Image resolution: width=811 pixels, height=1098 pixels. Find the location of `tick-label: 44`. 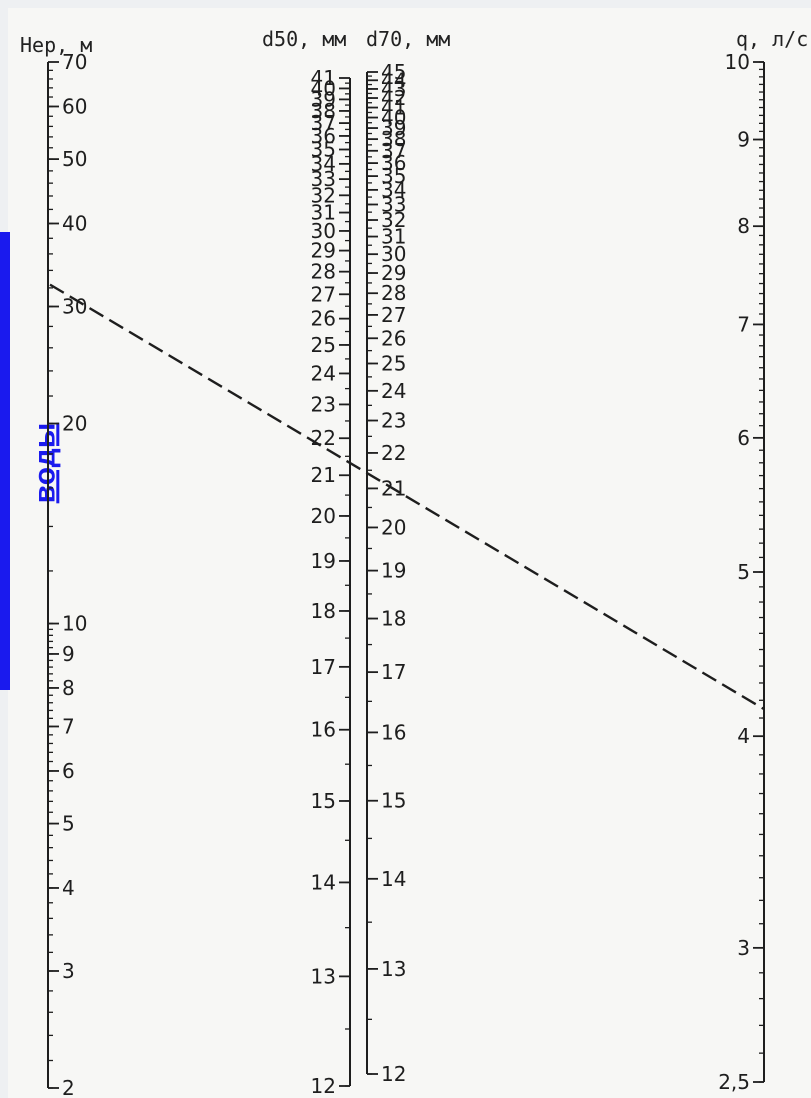

tick-label: 44 is located at coordinates (393, 80).